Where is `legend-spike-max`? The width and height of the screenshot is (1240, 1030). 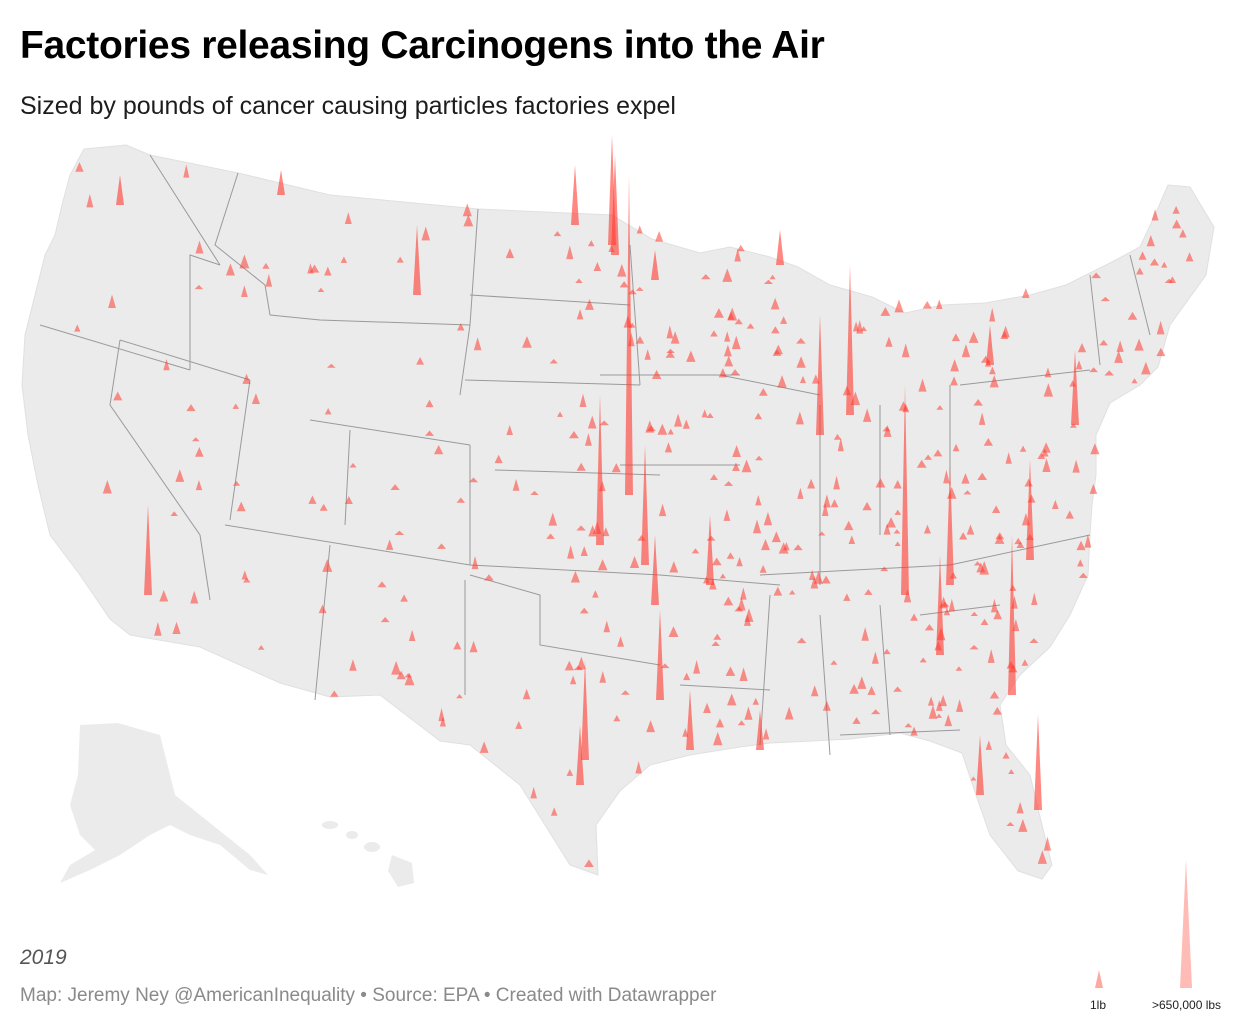
legend-spike-max is located at coordinates (1186, 924).